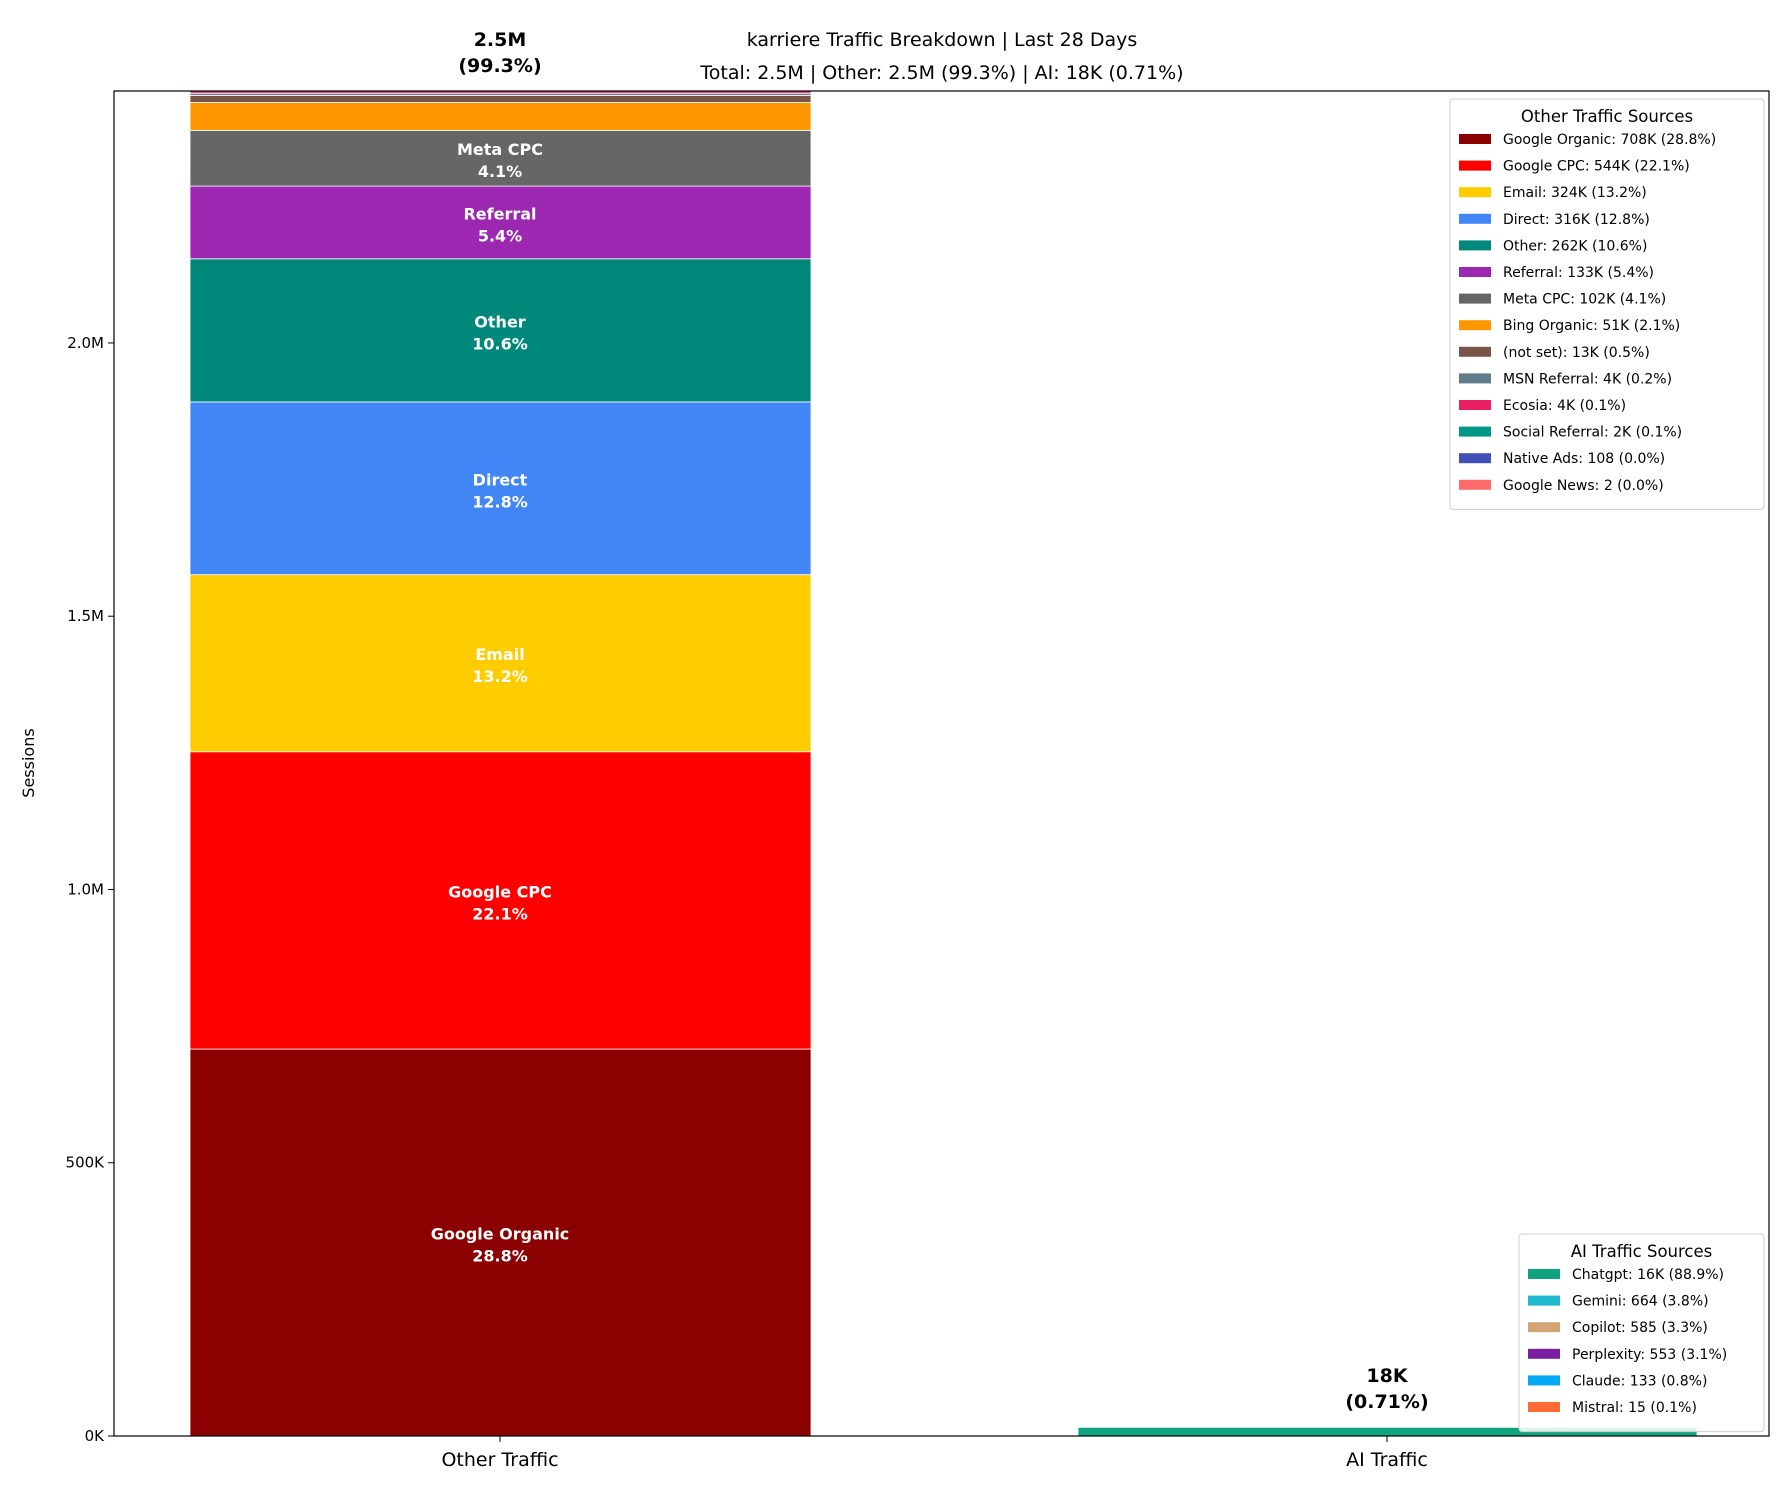  Describe the element at coordinates (1564, 406) in the screenshot. I see `legend-entry: Ecosia: 4K (0.1%)` at that location.